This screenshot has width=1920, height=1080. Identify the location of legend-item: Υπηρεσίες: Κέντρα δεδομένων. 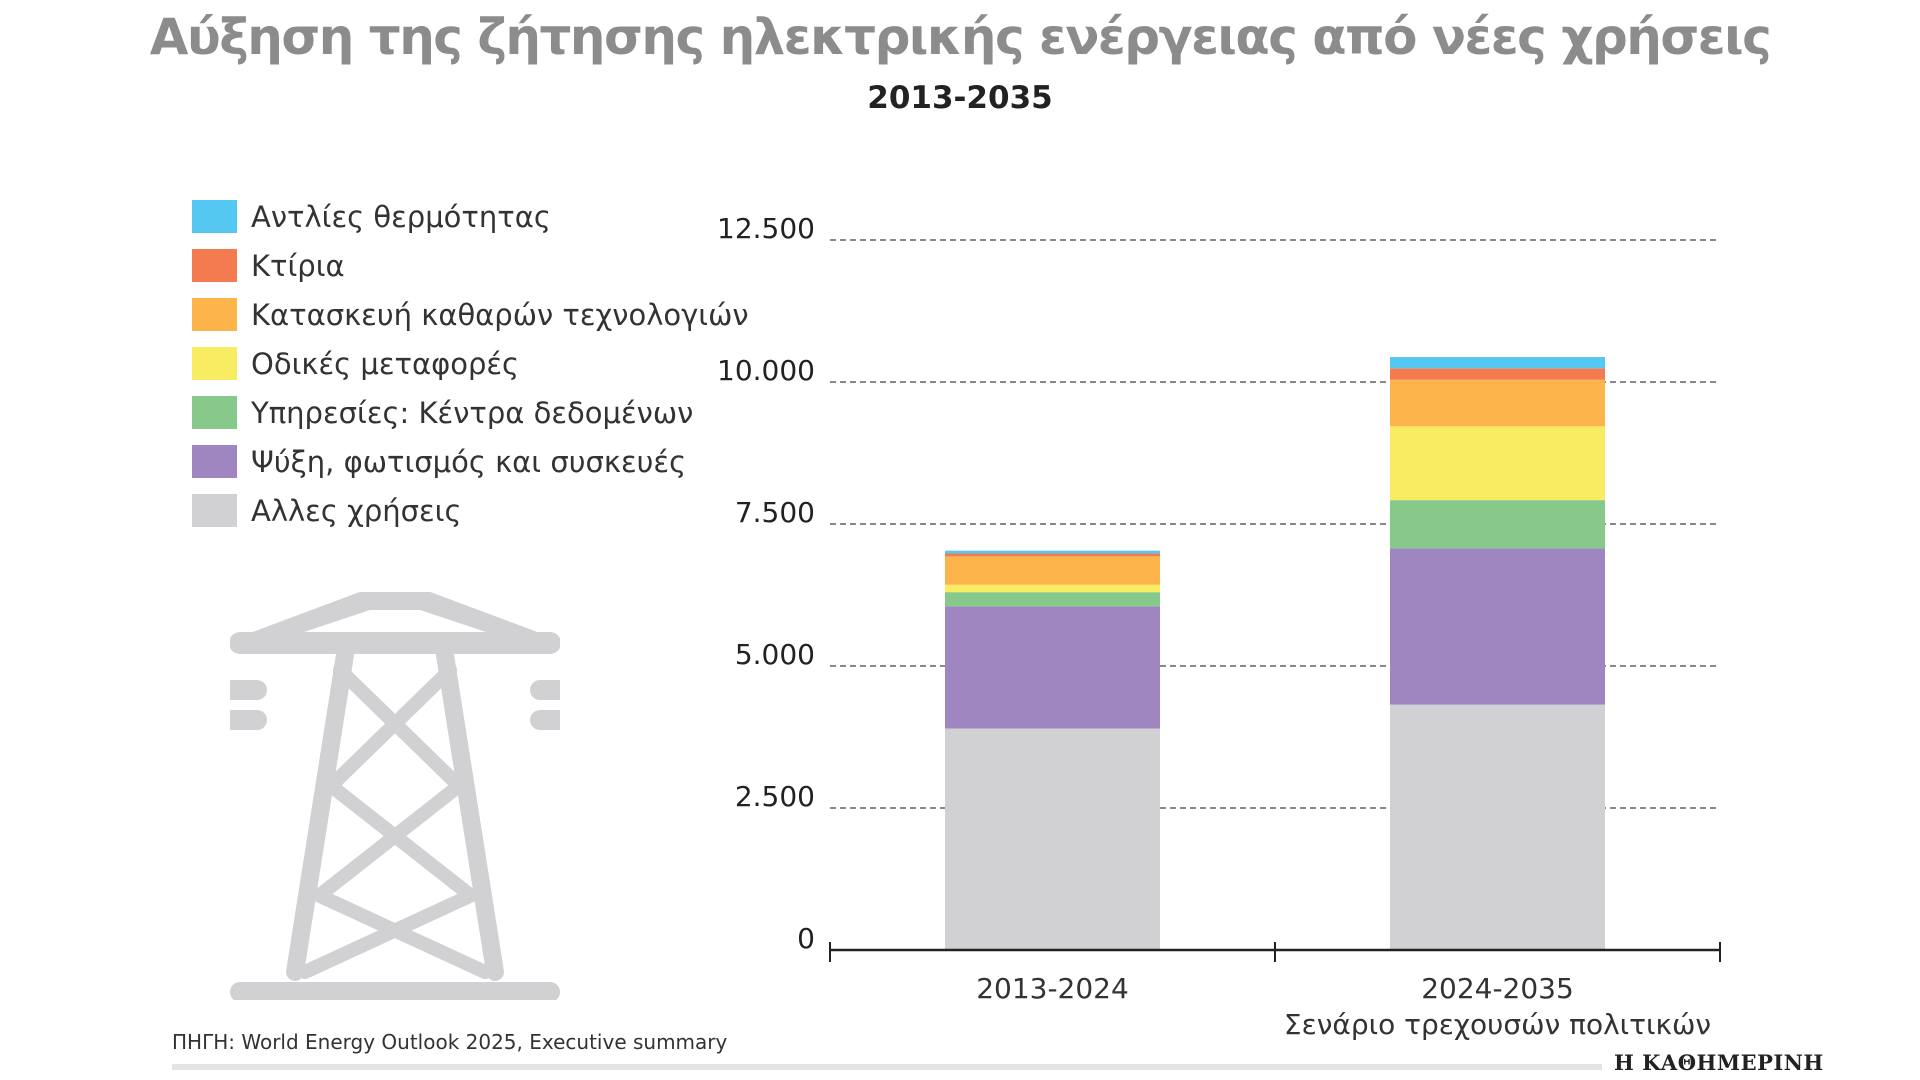
(470, 412).